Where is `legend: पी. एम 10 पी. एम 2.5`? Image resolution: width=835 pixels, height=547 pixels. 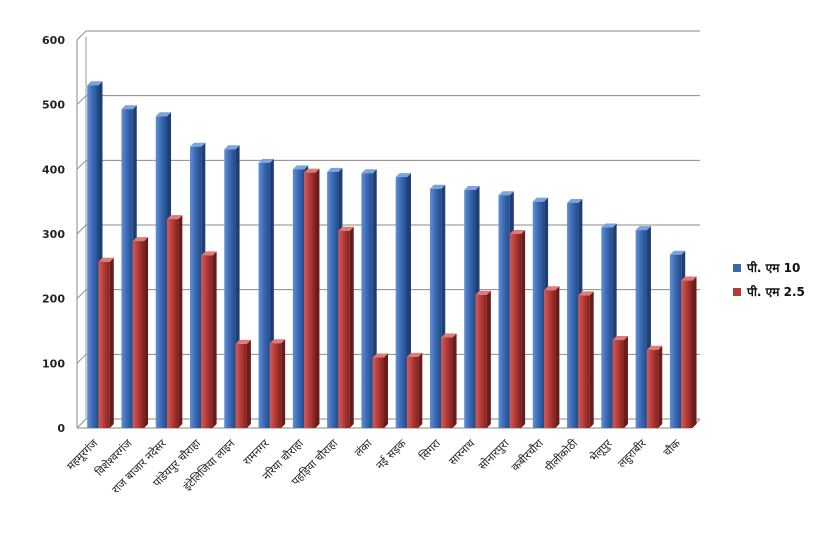
legend: पी. एम 10 पी. एम 2.5 is located at coordinates (769, 280).